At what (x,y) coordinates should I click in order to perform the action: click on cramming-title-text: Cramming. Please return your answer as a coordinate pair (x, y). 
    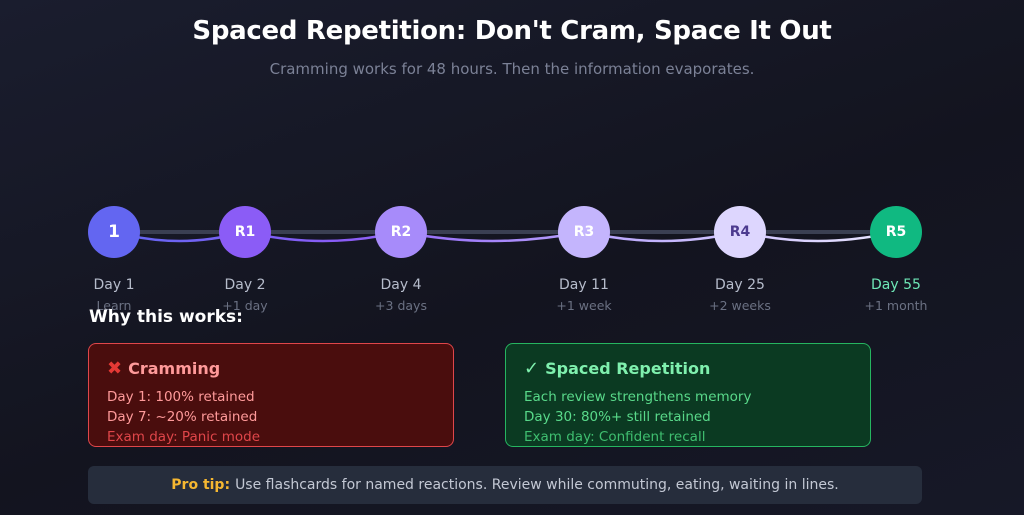
    Looking at the image, I should click on (174, 368).